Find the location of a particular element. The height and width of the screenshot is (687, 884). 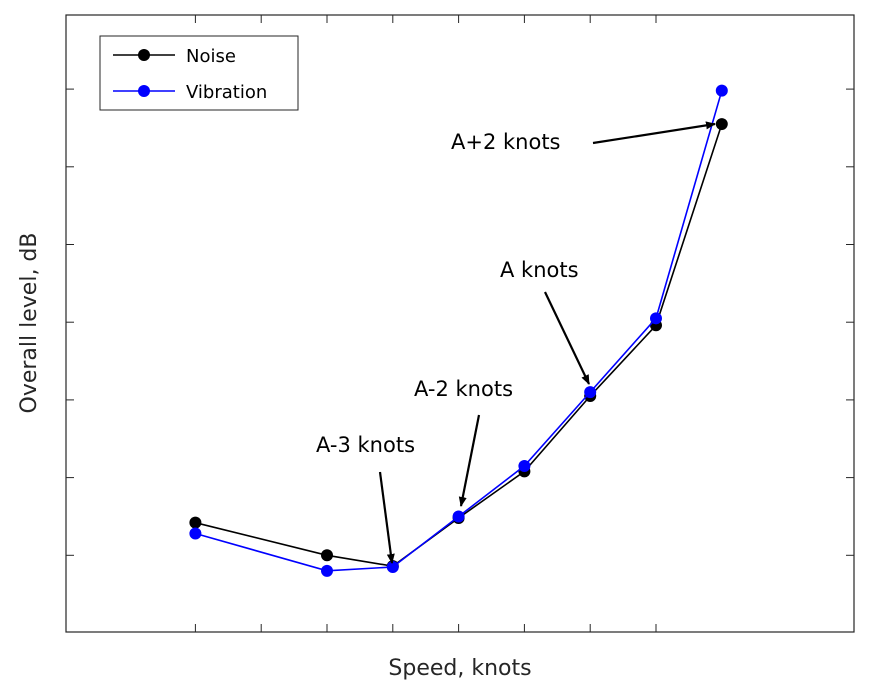

legend-box is located at coordinates (199, 73).